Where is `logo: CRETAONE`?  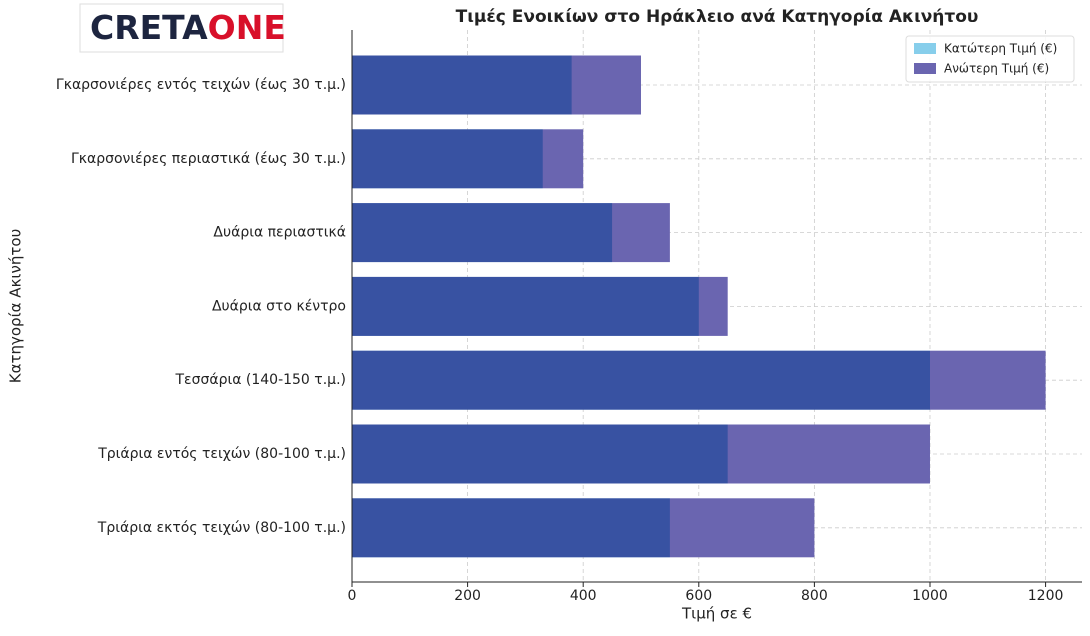 logo: CRETAONE is located at coordinates (188, 27).